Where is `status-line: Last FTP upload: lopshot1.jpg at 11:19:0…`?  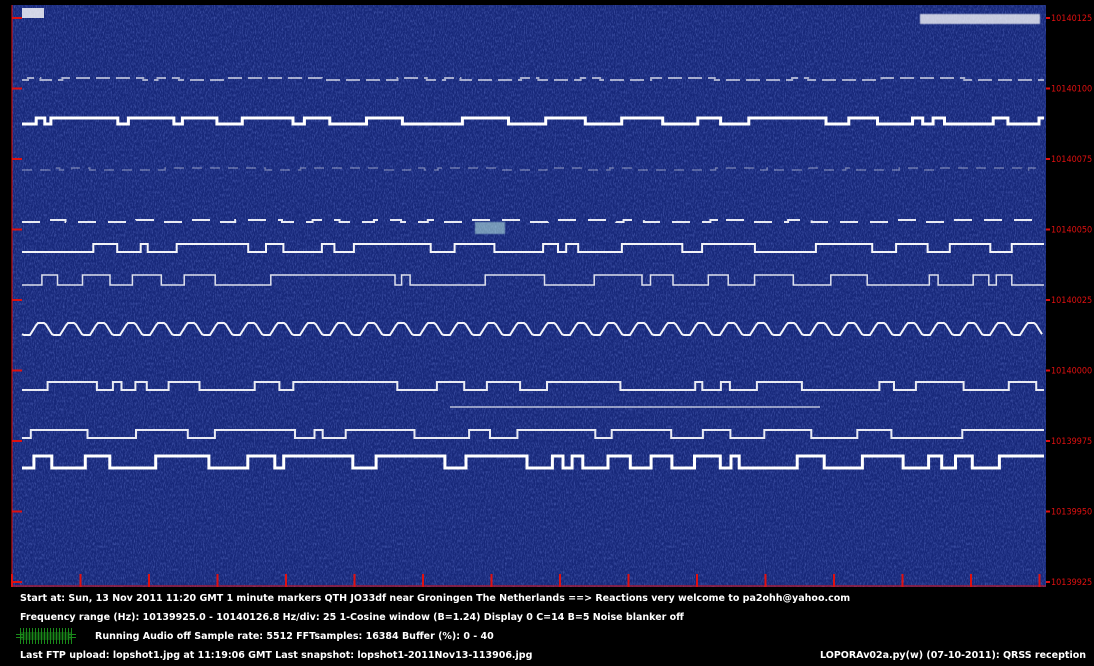 status-line: Last FTP upload: lopshot1.jpg at 11:19:0… is located at coordinates (276, 655).